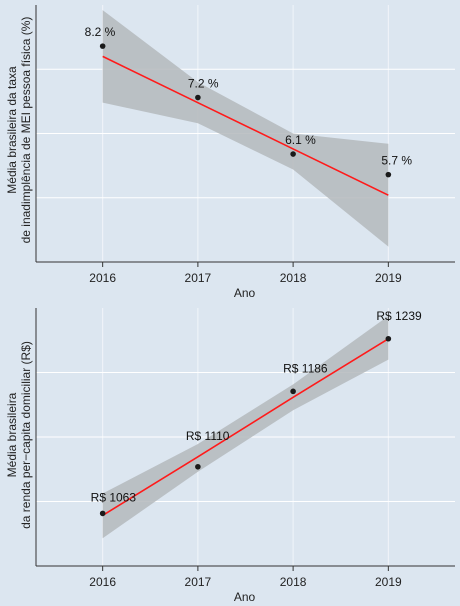 The image size is (460, 606). Describe the element at coordinates (12, 130) in the screenshot. I see `y-axis-title-line: Média brasileira da taxa` at that location.